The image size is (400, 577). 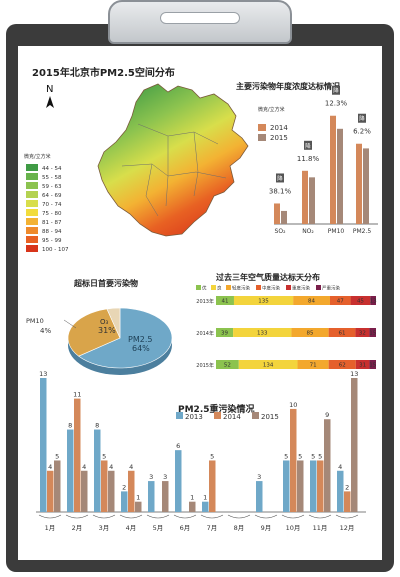 What do you see at coordinates (336, 104) in the screenshot?
I see `pollutant-decline-label: 12.3%` at bounding box center [336, 104].